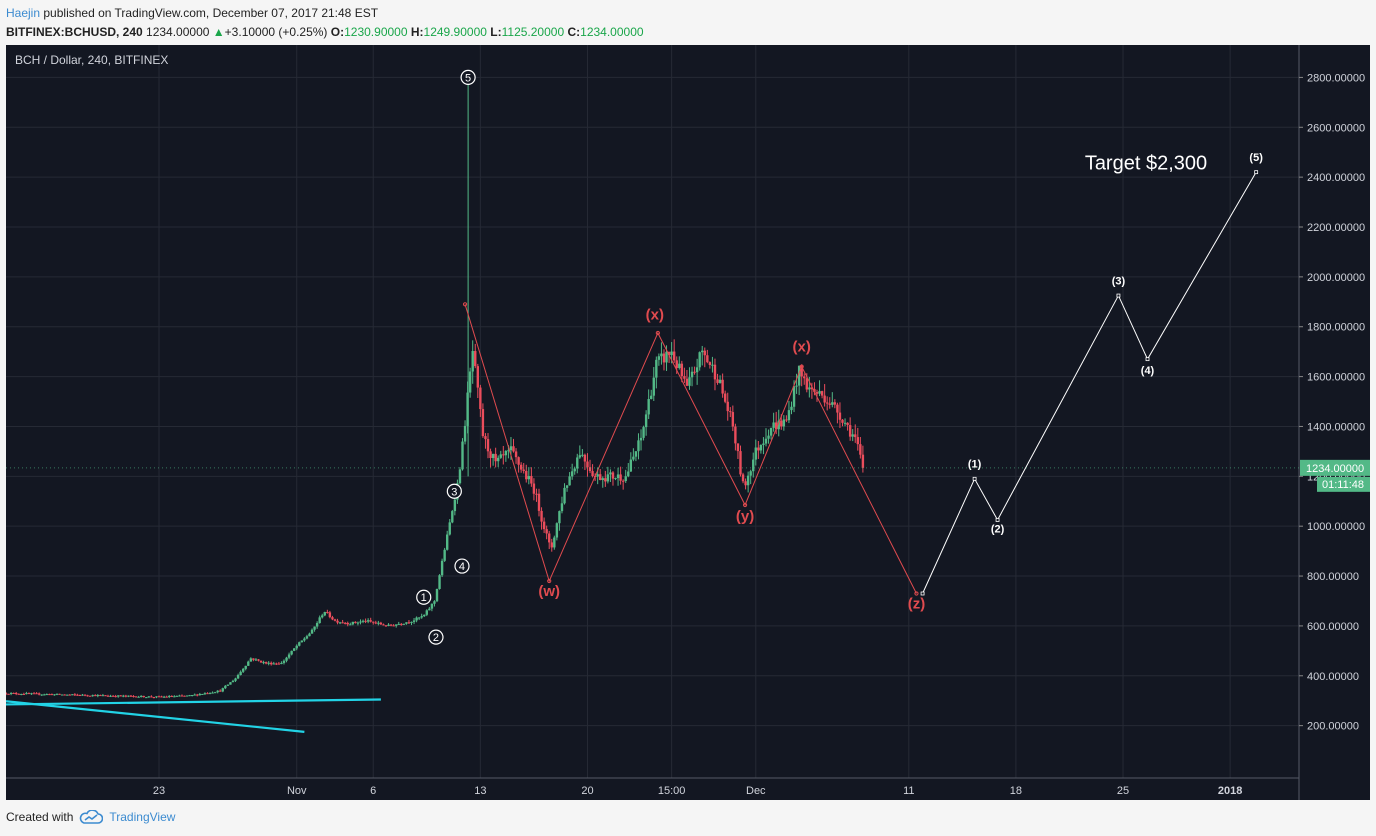  Describe the element at coordinates (1336, 328) in the screenshot. I see `price-tick-label: 1800.00000` at that location.